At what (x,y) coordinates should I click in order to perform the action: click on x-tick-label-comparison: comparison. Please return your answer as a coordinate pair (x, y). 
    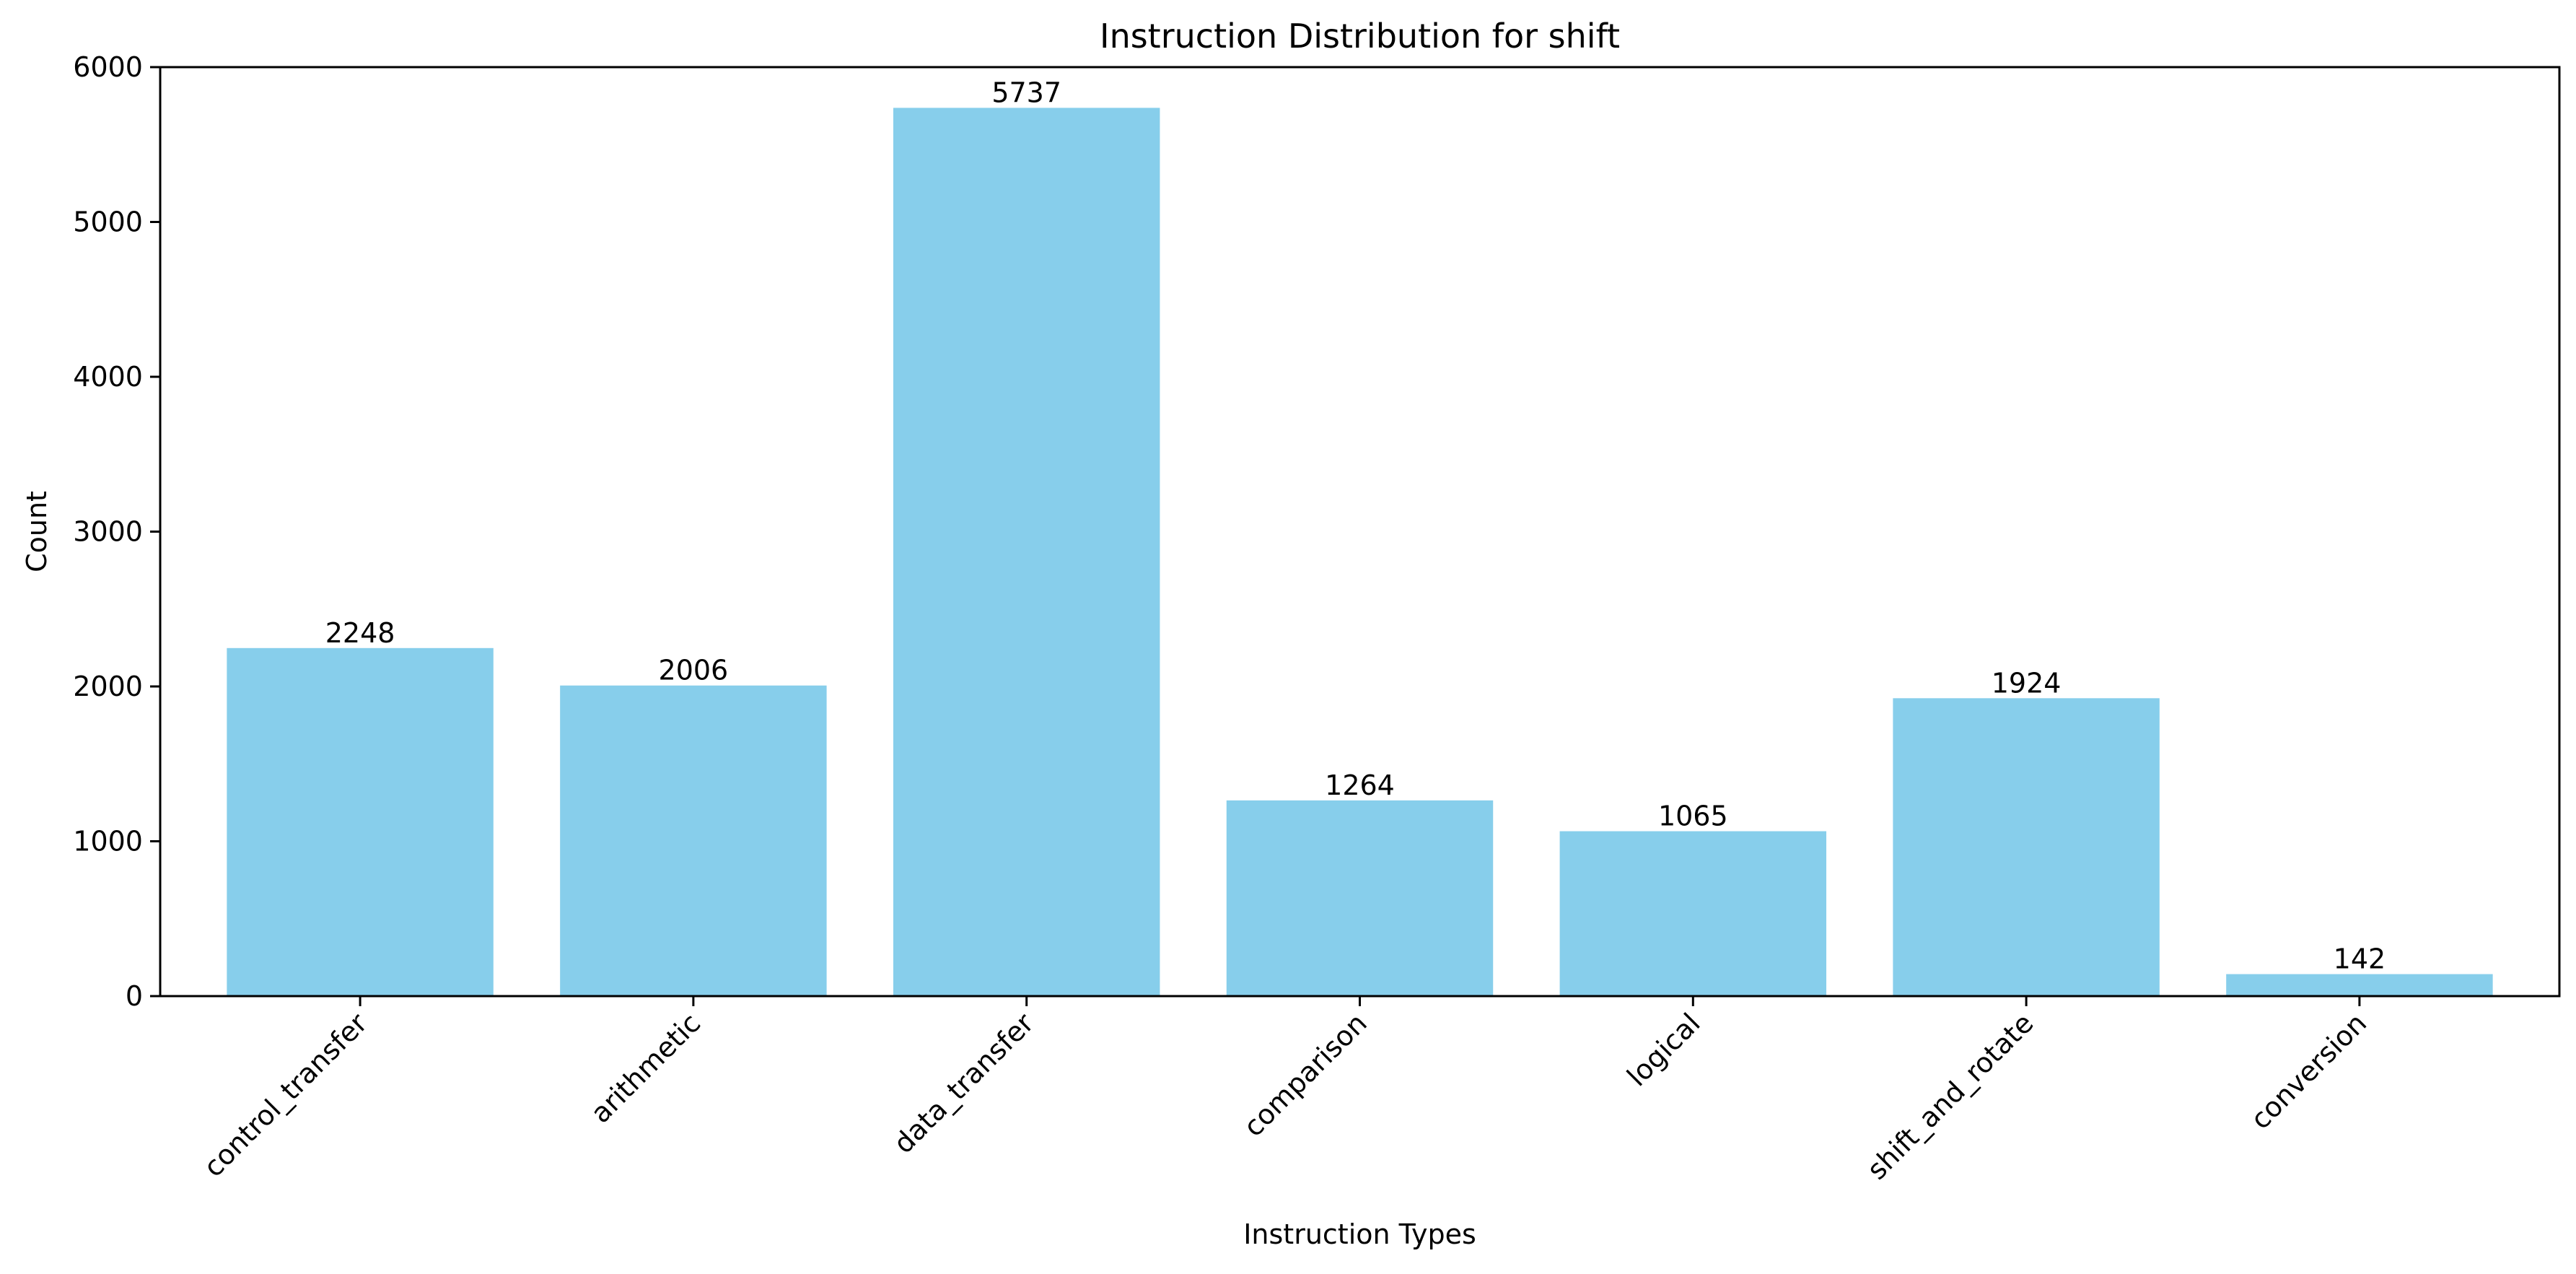
    Looking at the image, I should click on (1305, 1075).